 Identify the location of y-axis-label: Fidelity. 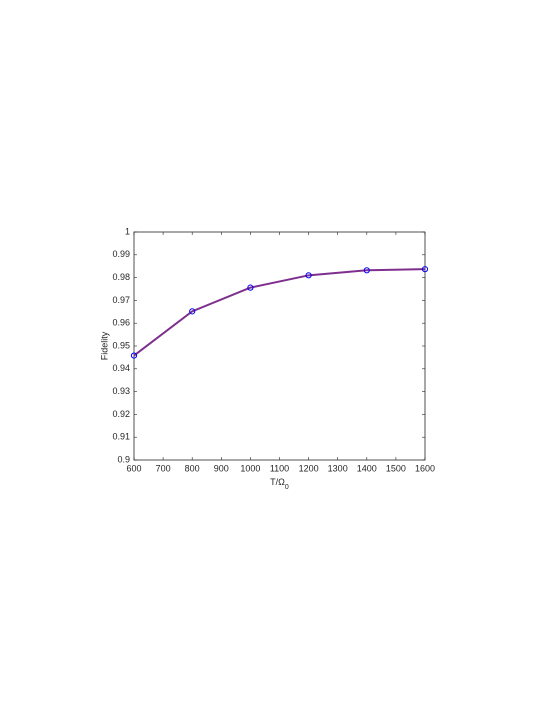
(104, 345).